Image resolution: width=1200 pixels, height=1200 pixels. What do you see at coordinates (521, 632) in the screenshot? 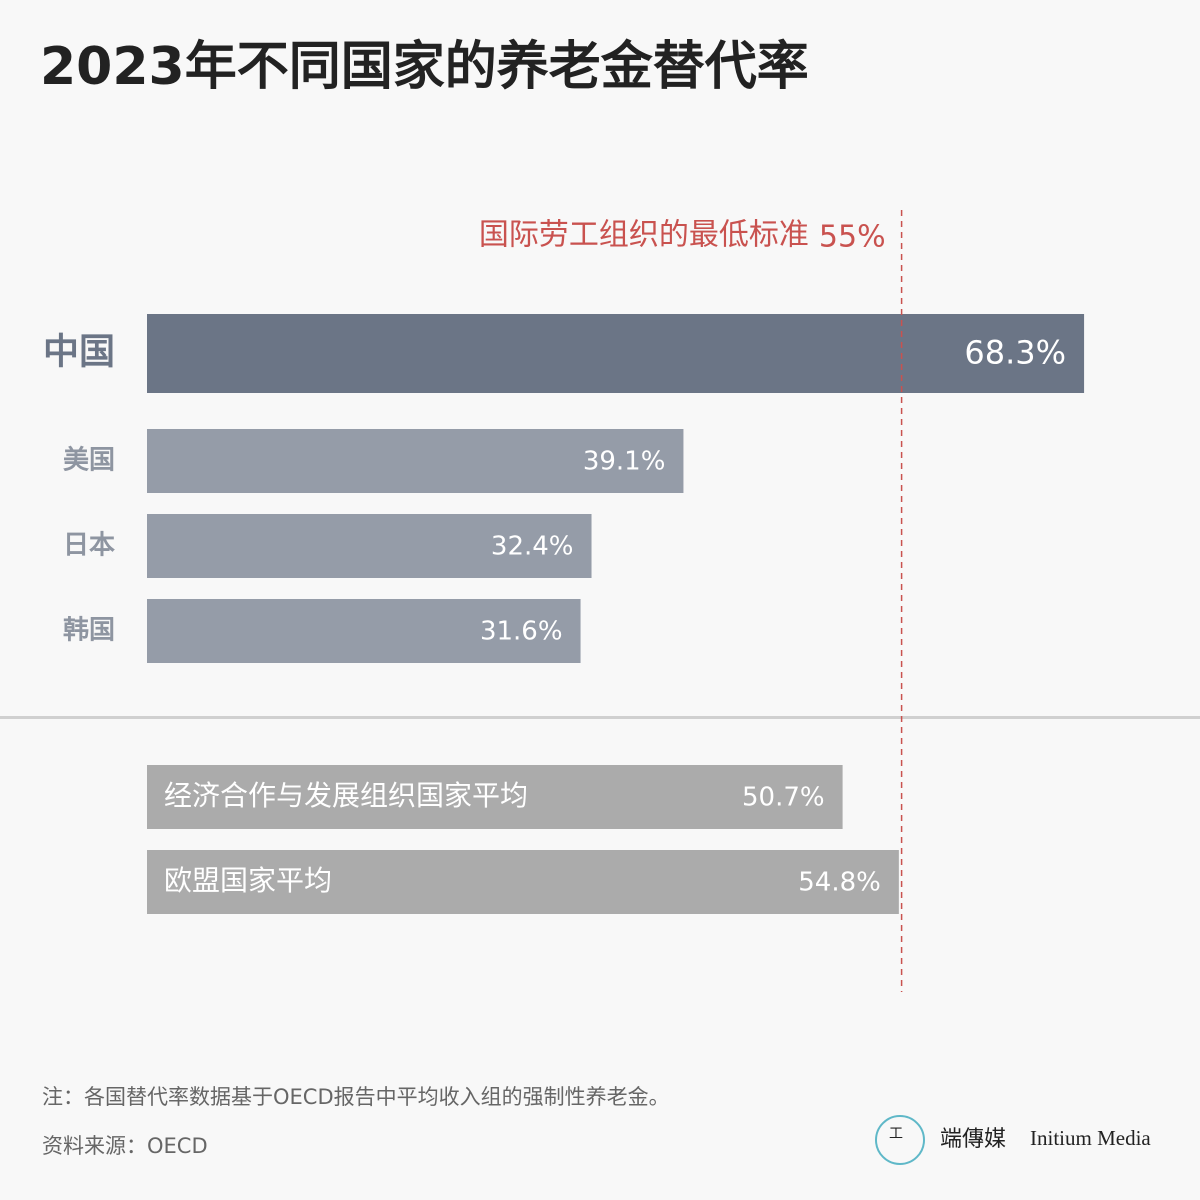
I see `value-label: 31.6%` at bounding box center [521, 632].